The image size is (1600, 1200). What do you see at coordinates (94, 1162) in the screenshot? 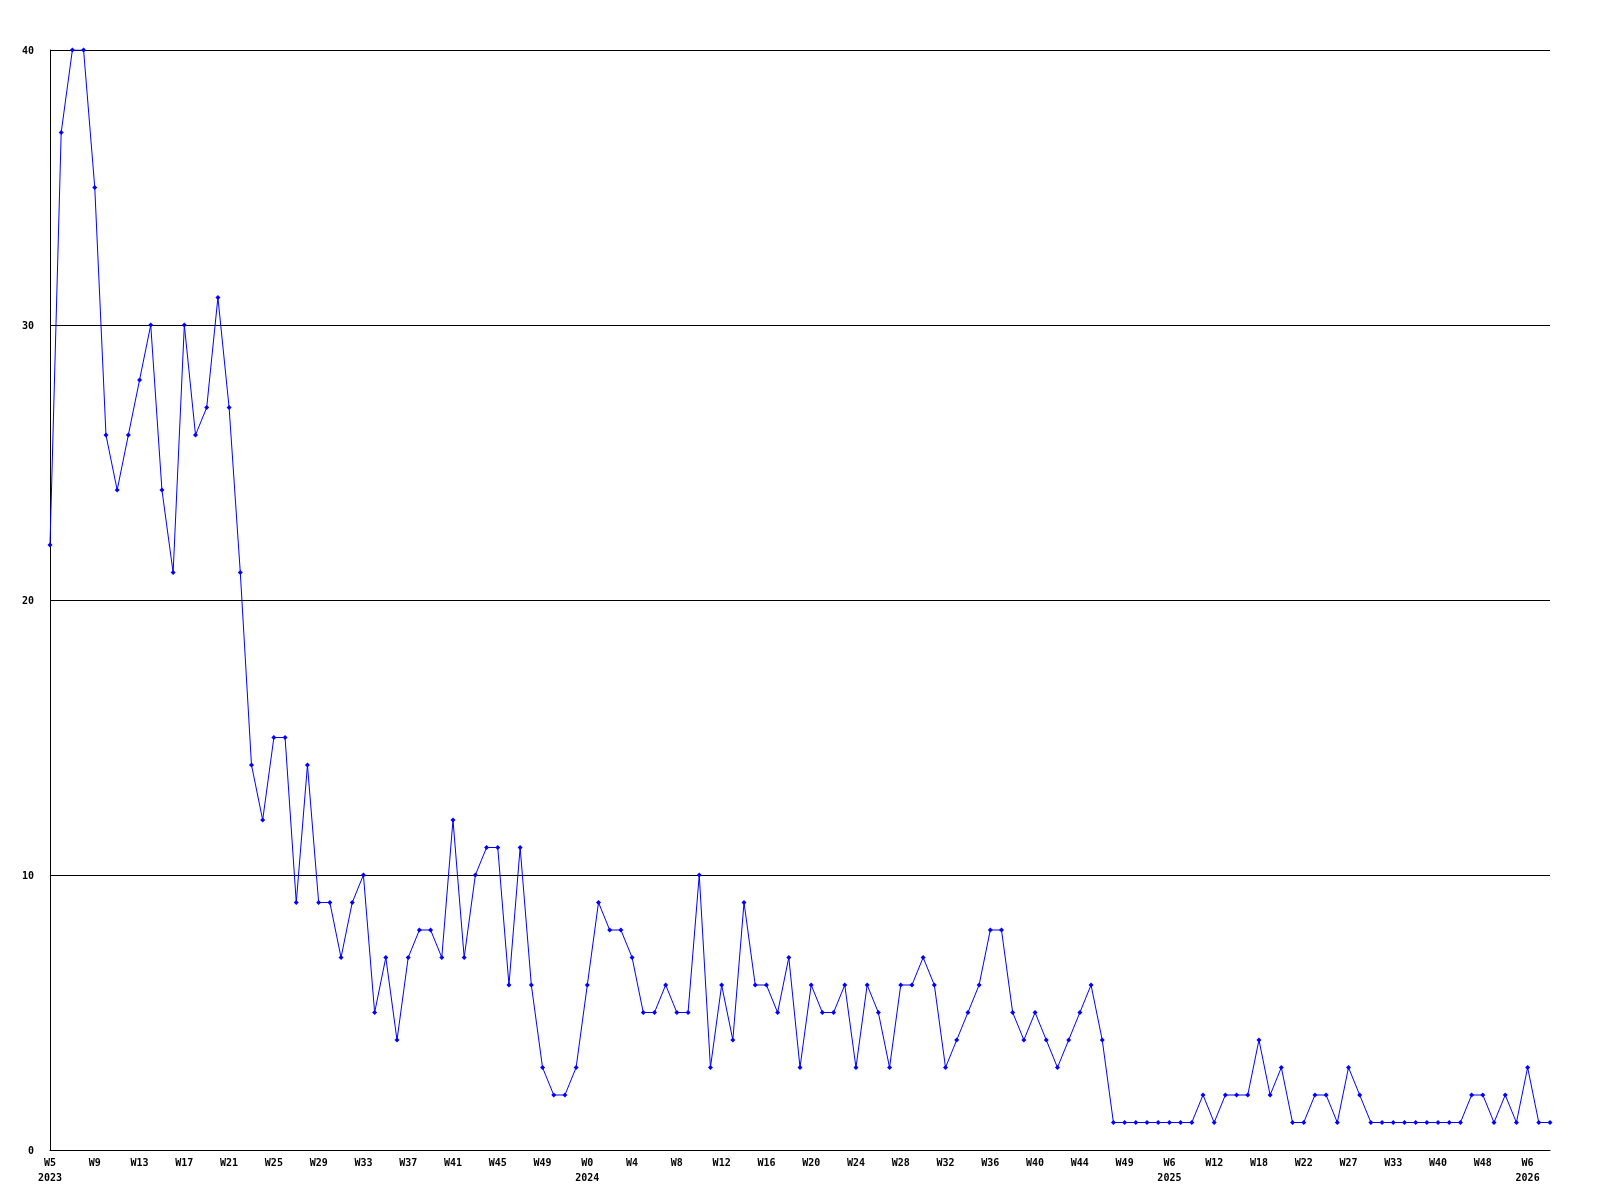
I see `x-tick-label: W9` at bounding box center [94, 1162].